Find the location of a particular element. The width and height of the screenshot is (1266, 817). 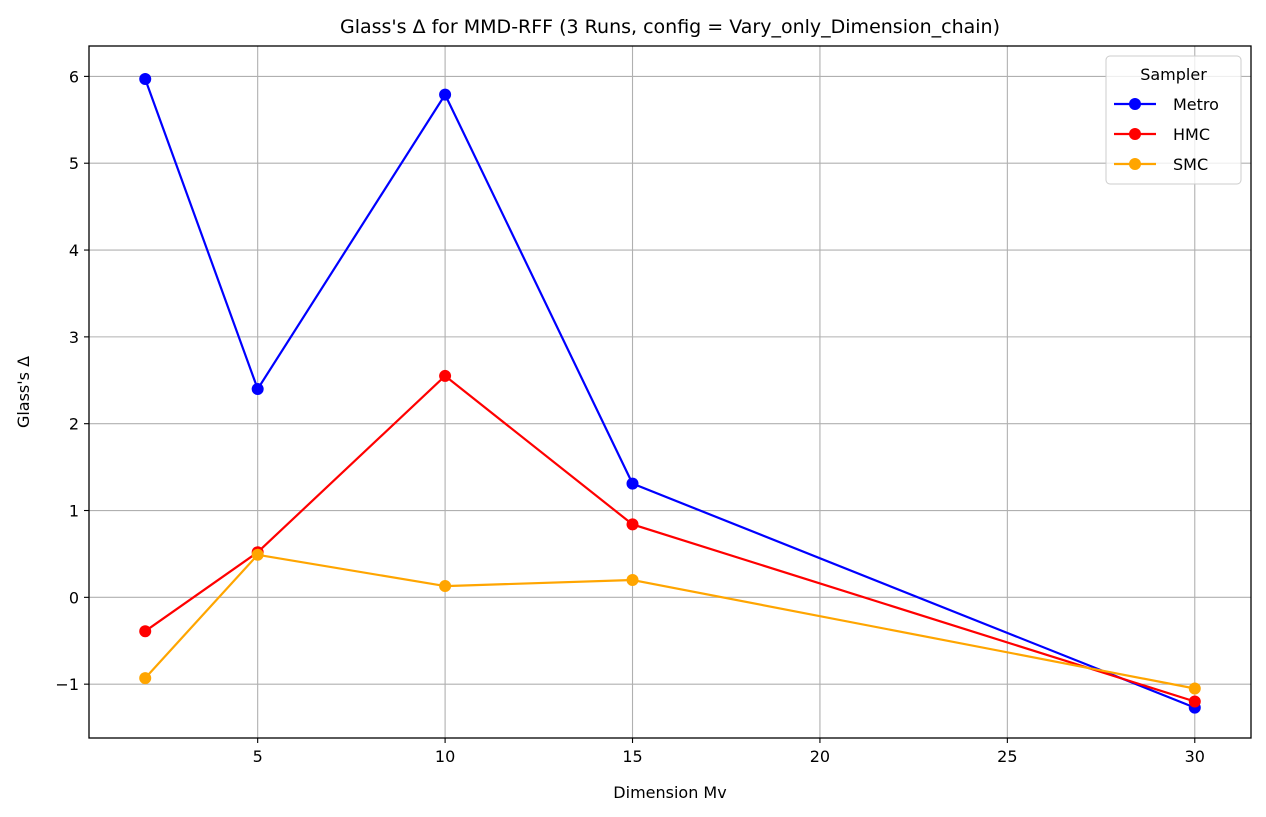

legend-item-metro: Metro is located at coordinates (1166, 104).